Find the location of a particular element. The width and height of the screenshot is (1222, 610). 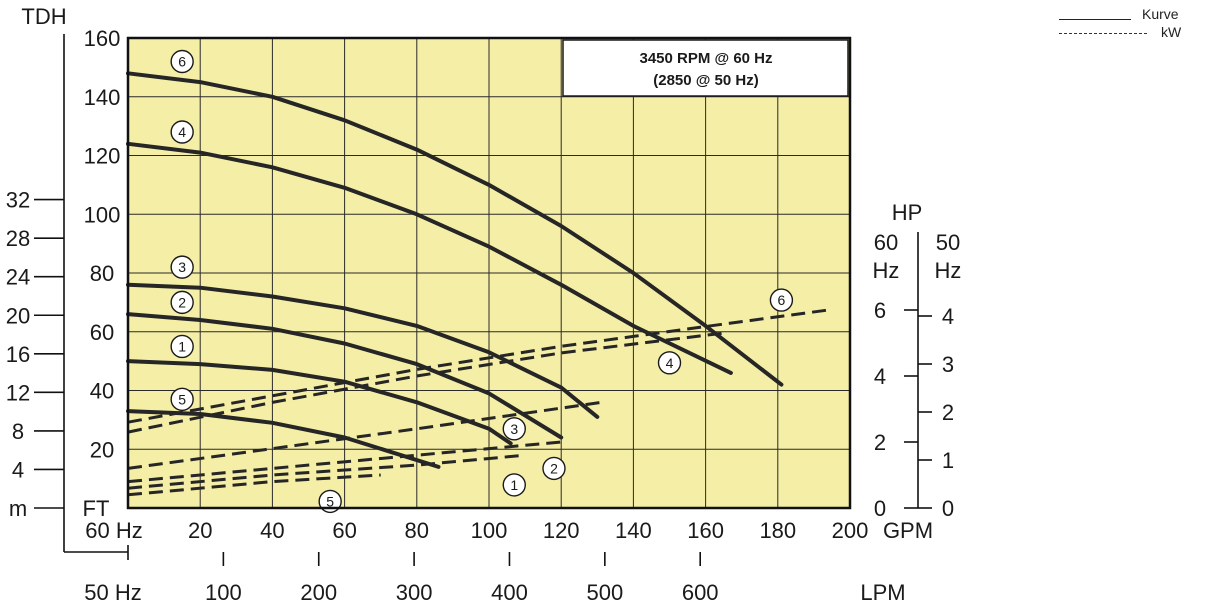

legend: Kurve kW is located at coordinates (1139, 24).